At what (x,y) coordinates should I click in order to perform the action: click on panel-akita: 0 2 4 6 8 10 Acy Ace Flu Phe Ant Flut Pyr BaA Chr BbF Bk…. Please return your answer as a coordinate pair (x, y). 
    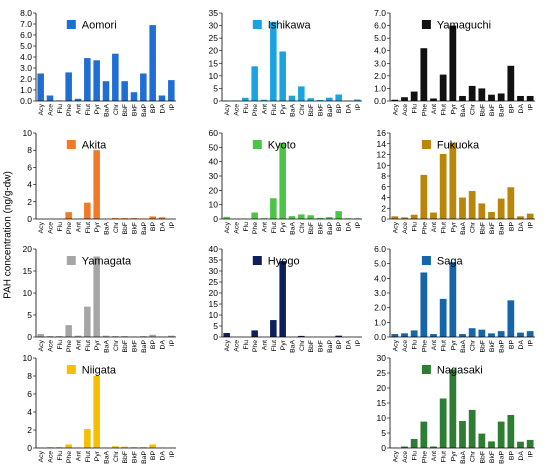
    Looking at the image, I should click on (99, 181).